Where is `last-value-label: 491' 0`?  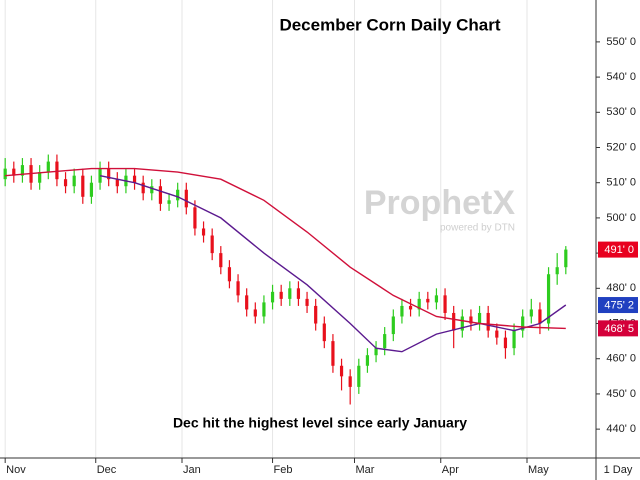 last-value-label: 491' 0 is located at coordinates (619, 250).